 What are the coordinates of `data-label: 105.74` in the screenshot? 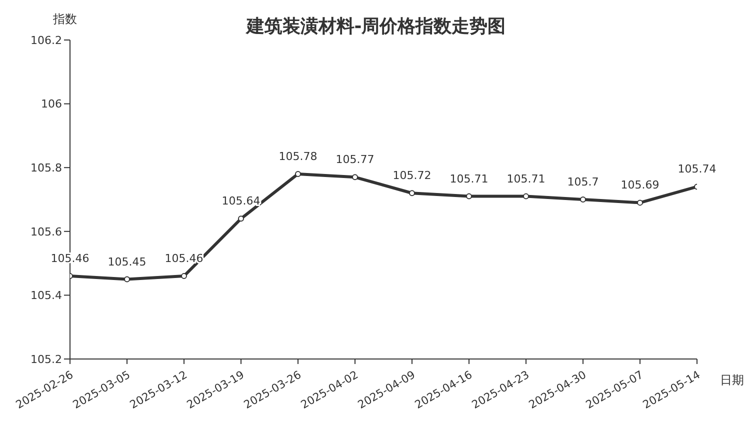 It's located at (697, 169).